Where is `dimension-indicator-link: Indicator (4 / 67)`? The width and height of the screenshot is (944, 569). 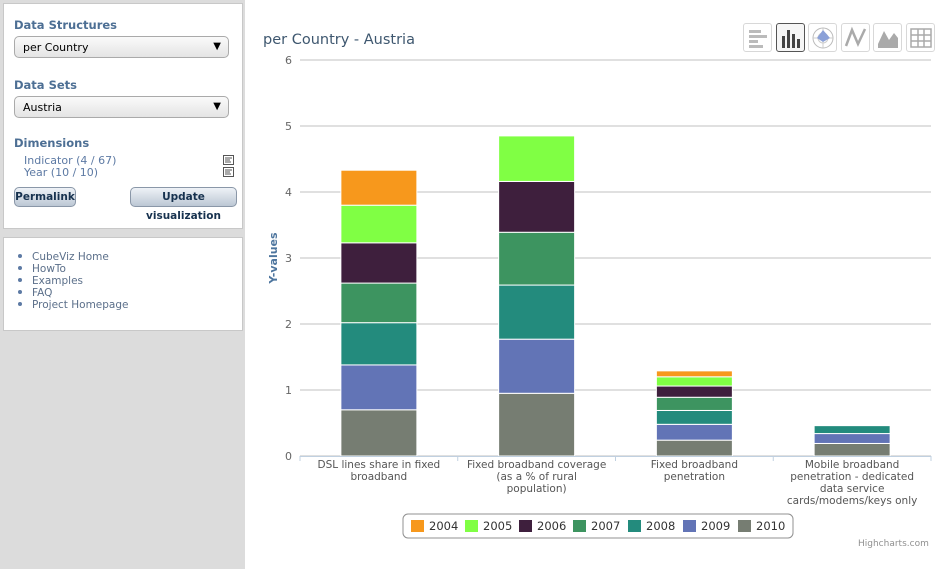
dimension-indicator-link: Indicator (4 / 67) is located at coordinates (70, 160).